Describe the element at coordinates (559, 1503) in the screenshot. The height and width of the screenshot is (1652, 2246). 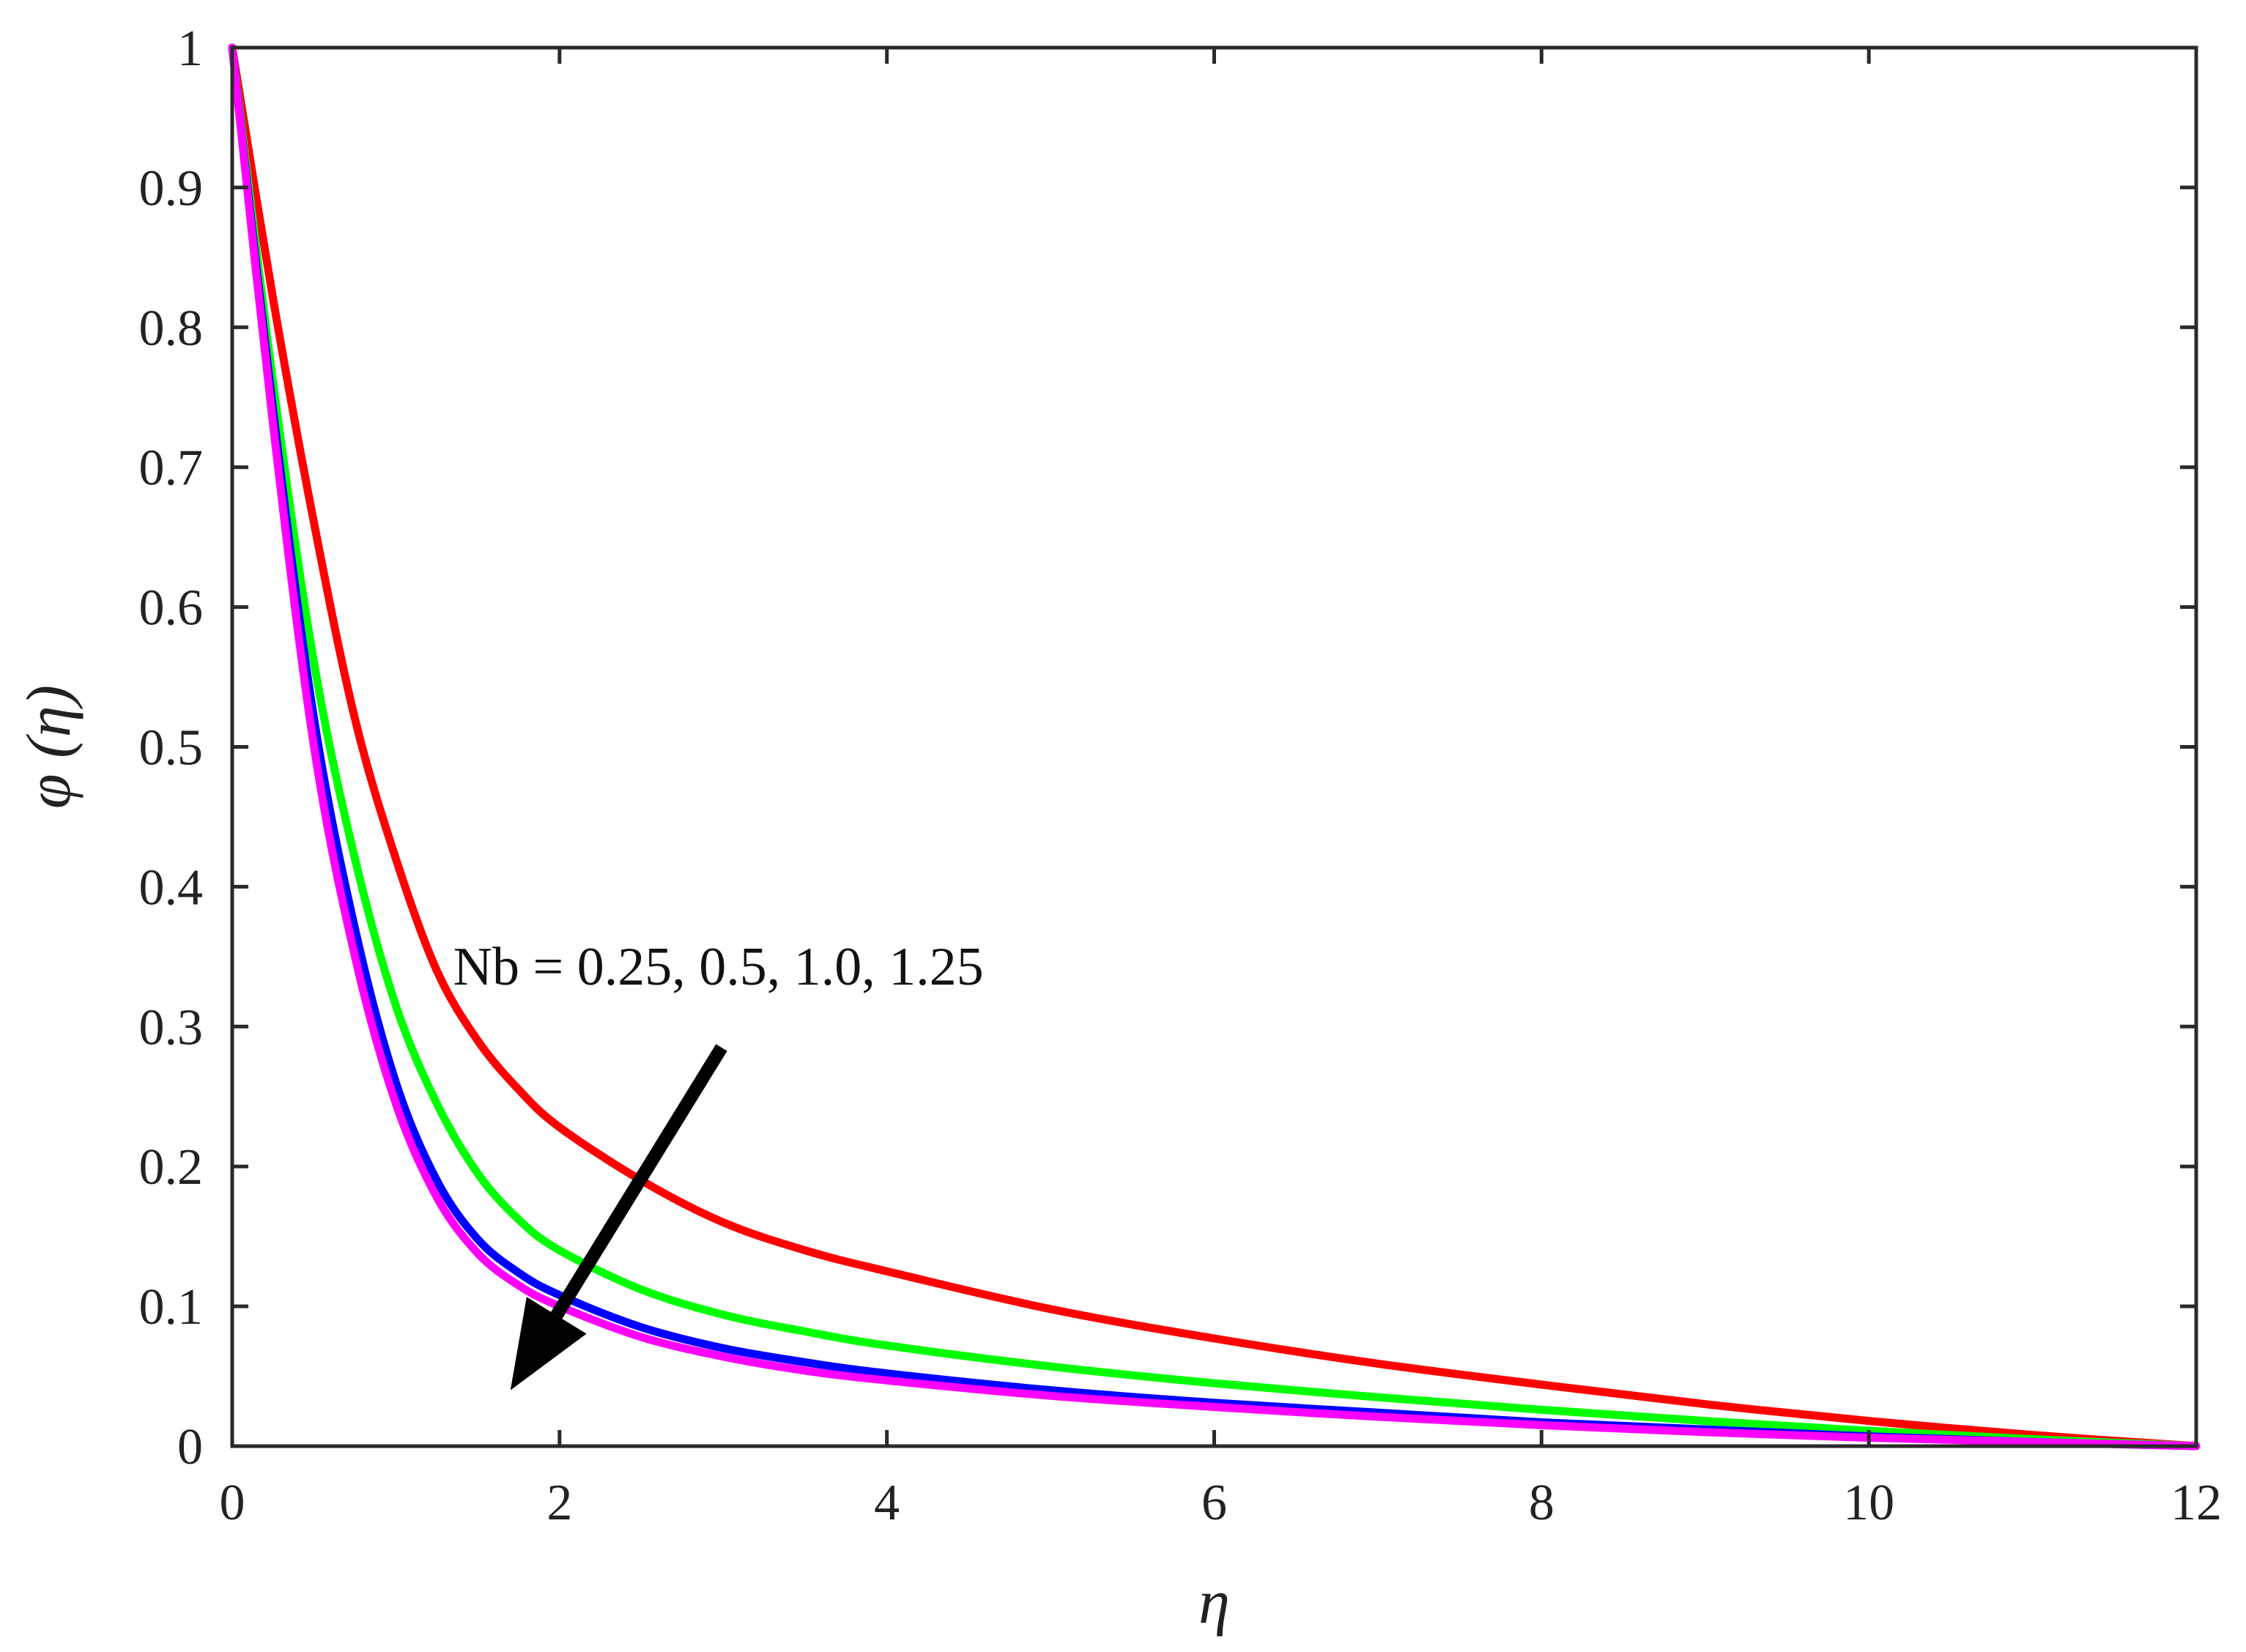
I see `x-tick-label: 2` at that location.